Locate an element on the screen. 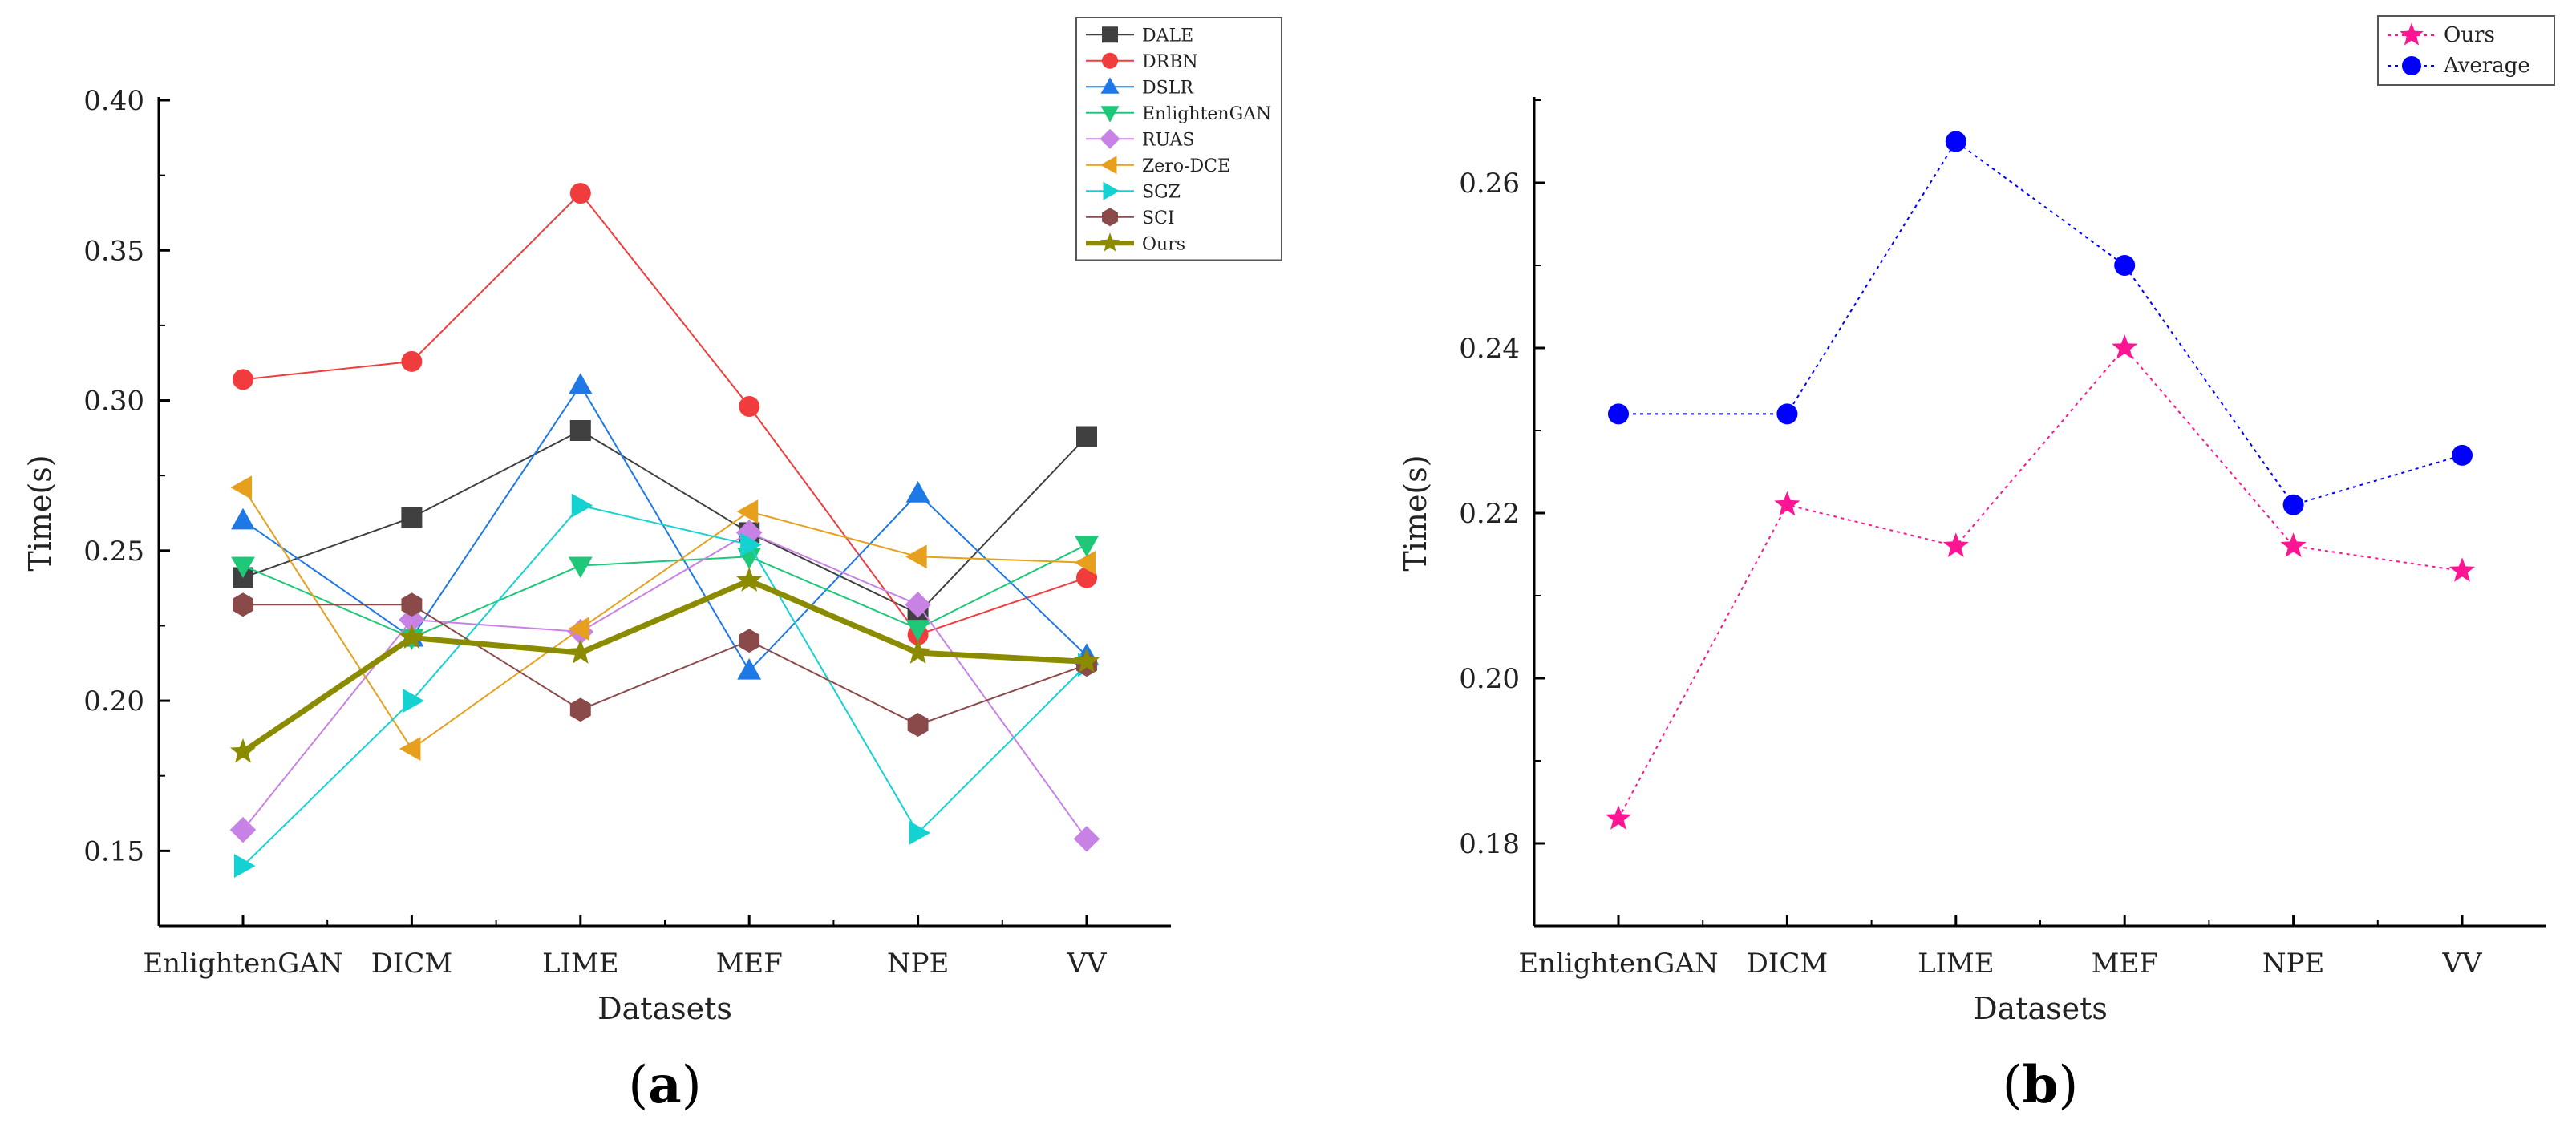  panel-label-letter: b is located at coordinates (2041, 1085).